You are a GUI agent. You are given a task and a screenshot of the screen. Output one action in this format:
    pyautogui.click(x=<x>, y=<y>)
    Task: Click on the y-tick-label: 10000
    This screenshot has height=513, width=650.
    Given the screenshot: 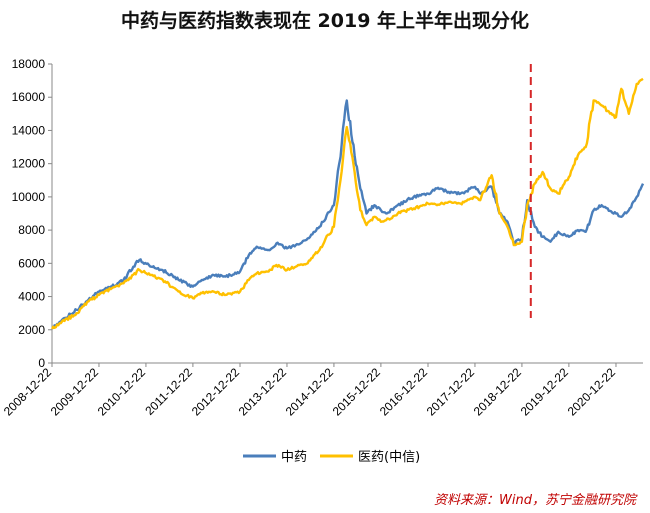 What is the action you would take?
    pyautogui.click(x=29, y=197)
    